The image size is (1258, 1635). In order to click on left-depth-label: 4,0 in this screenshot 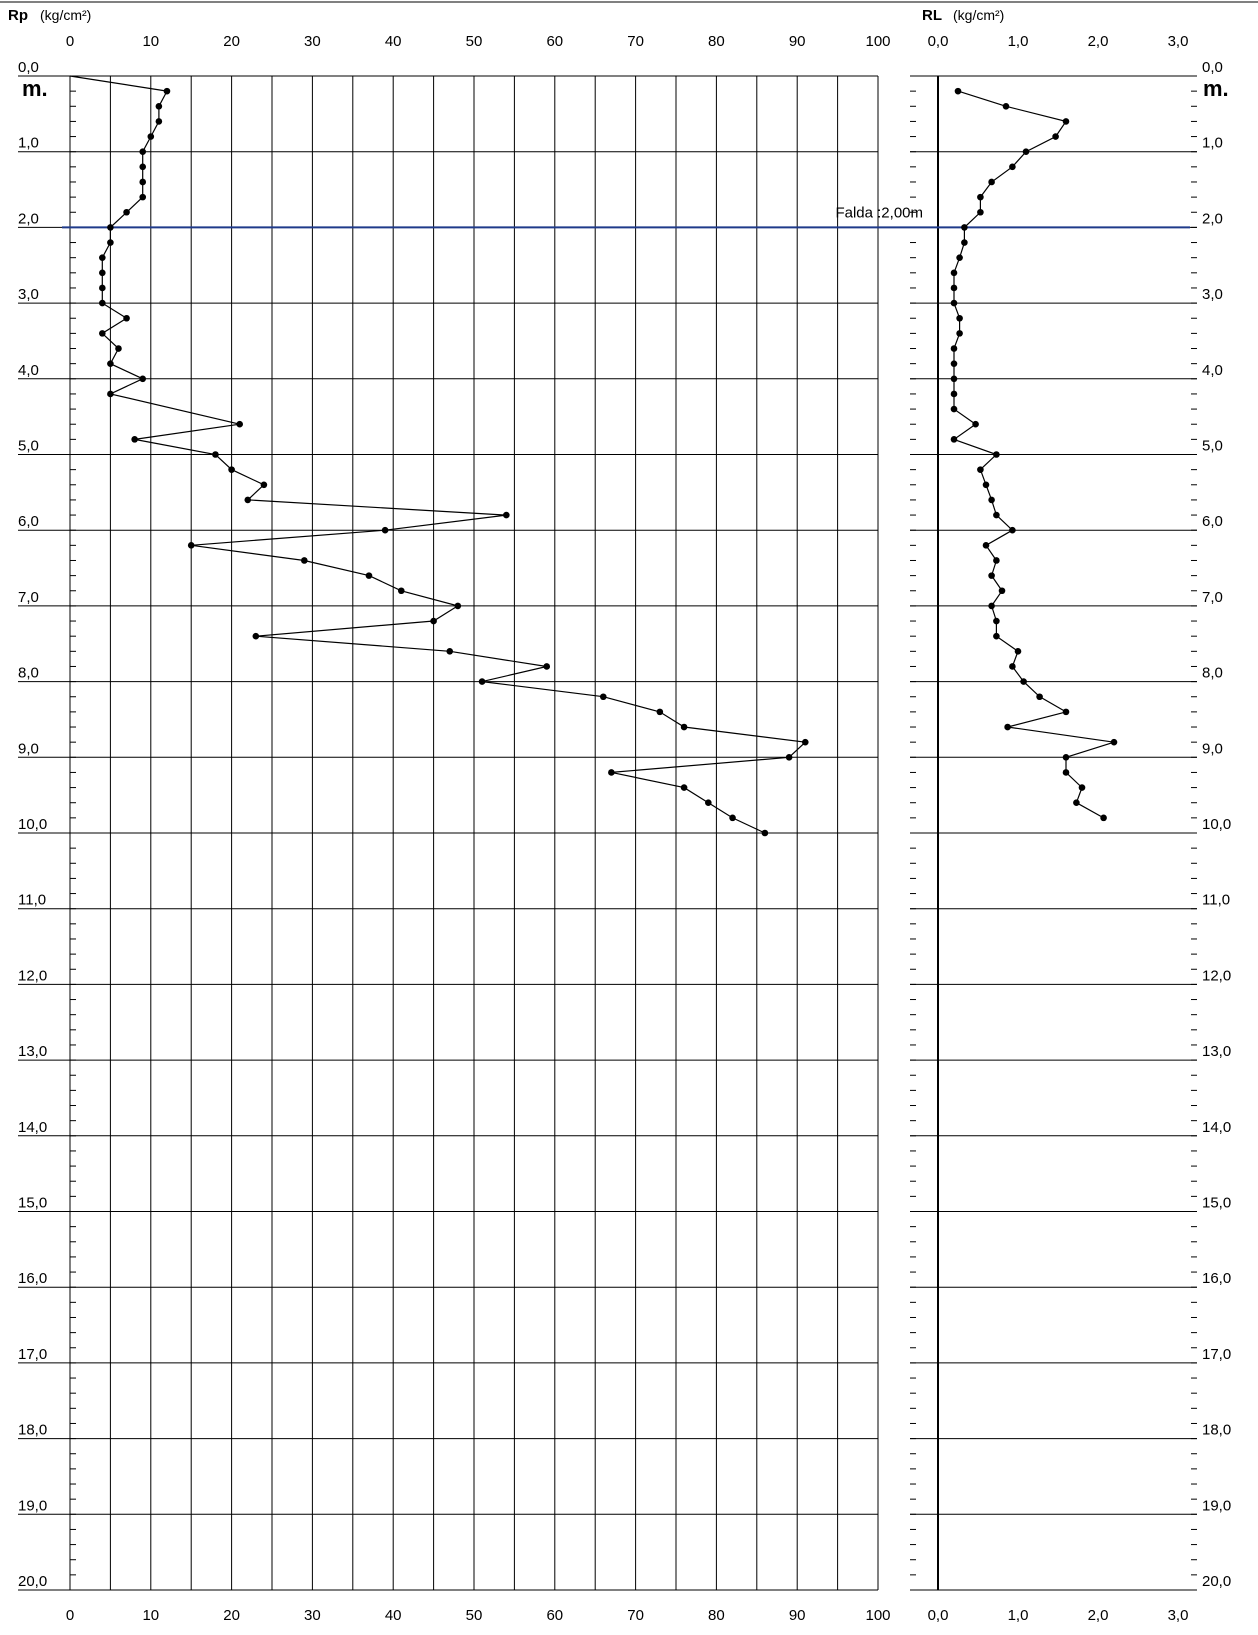, I will do `click(28, 370)`.